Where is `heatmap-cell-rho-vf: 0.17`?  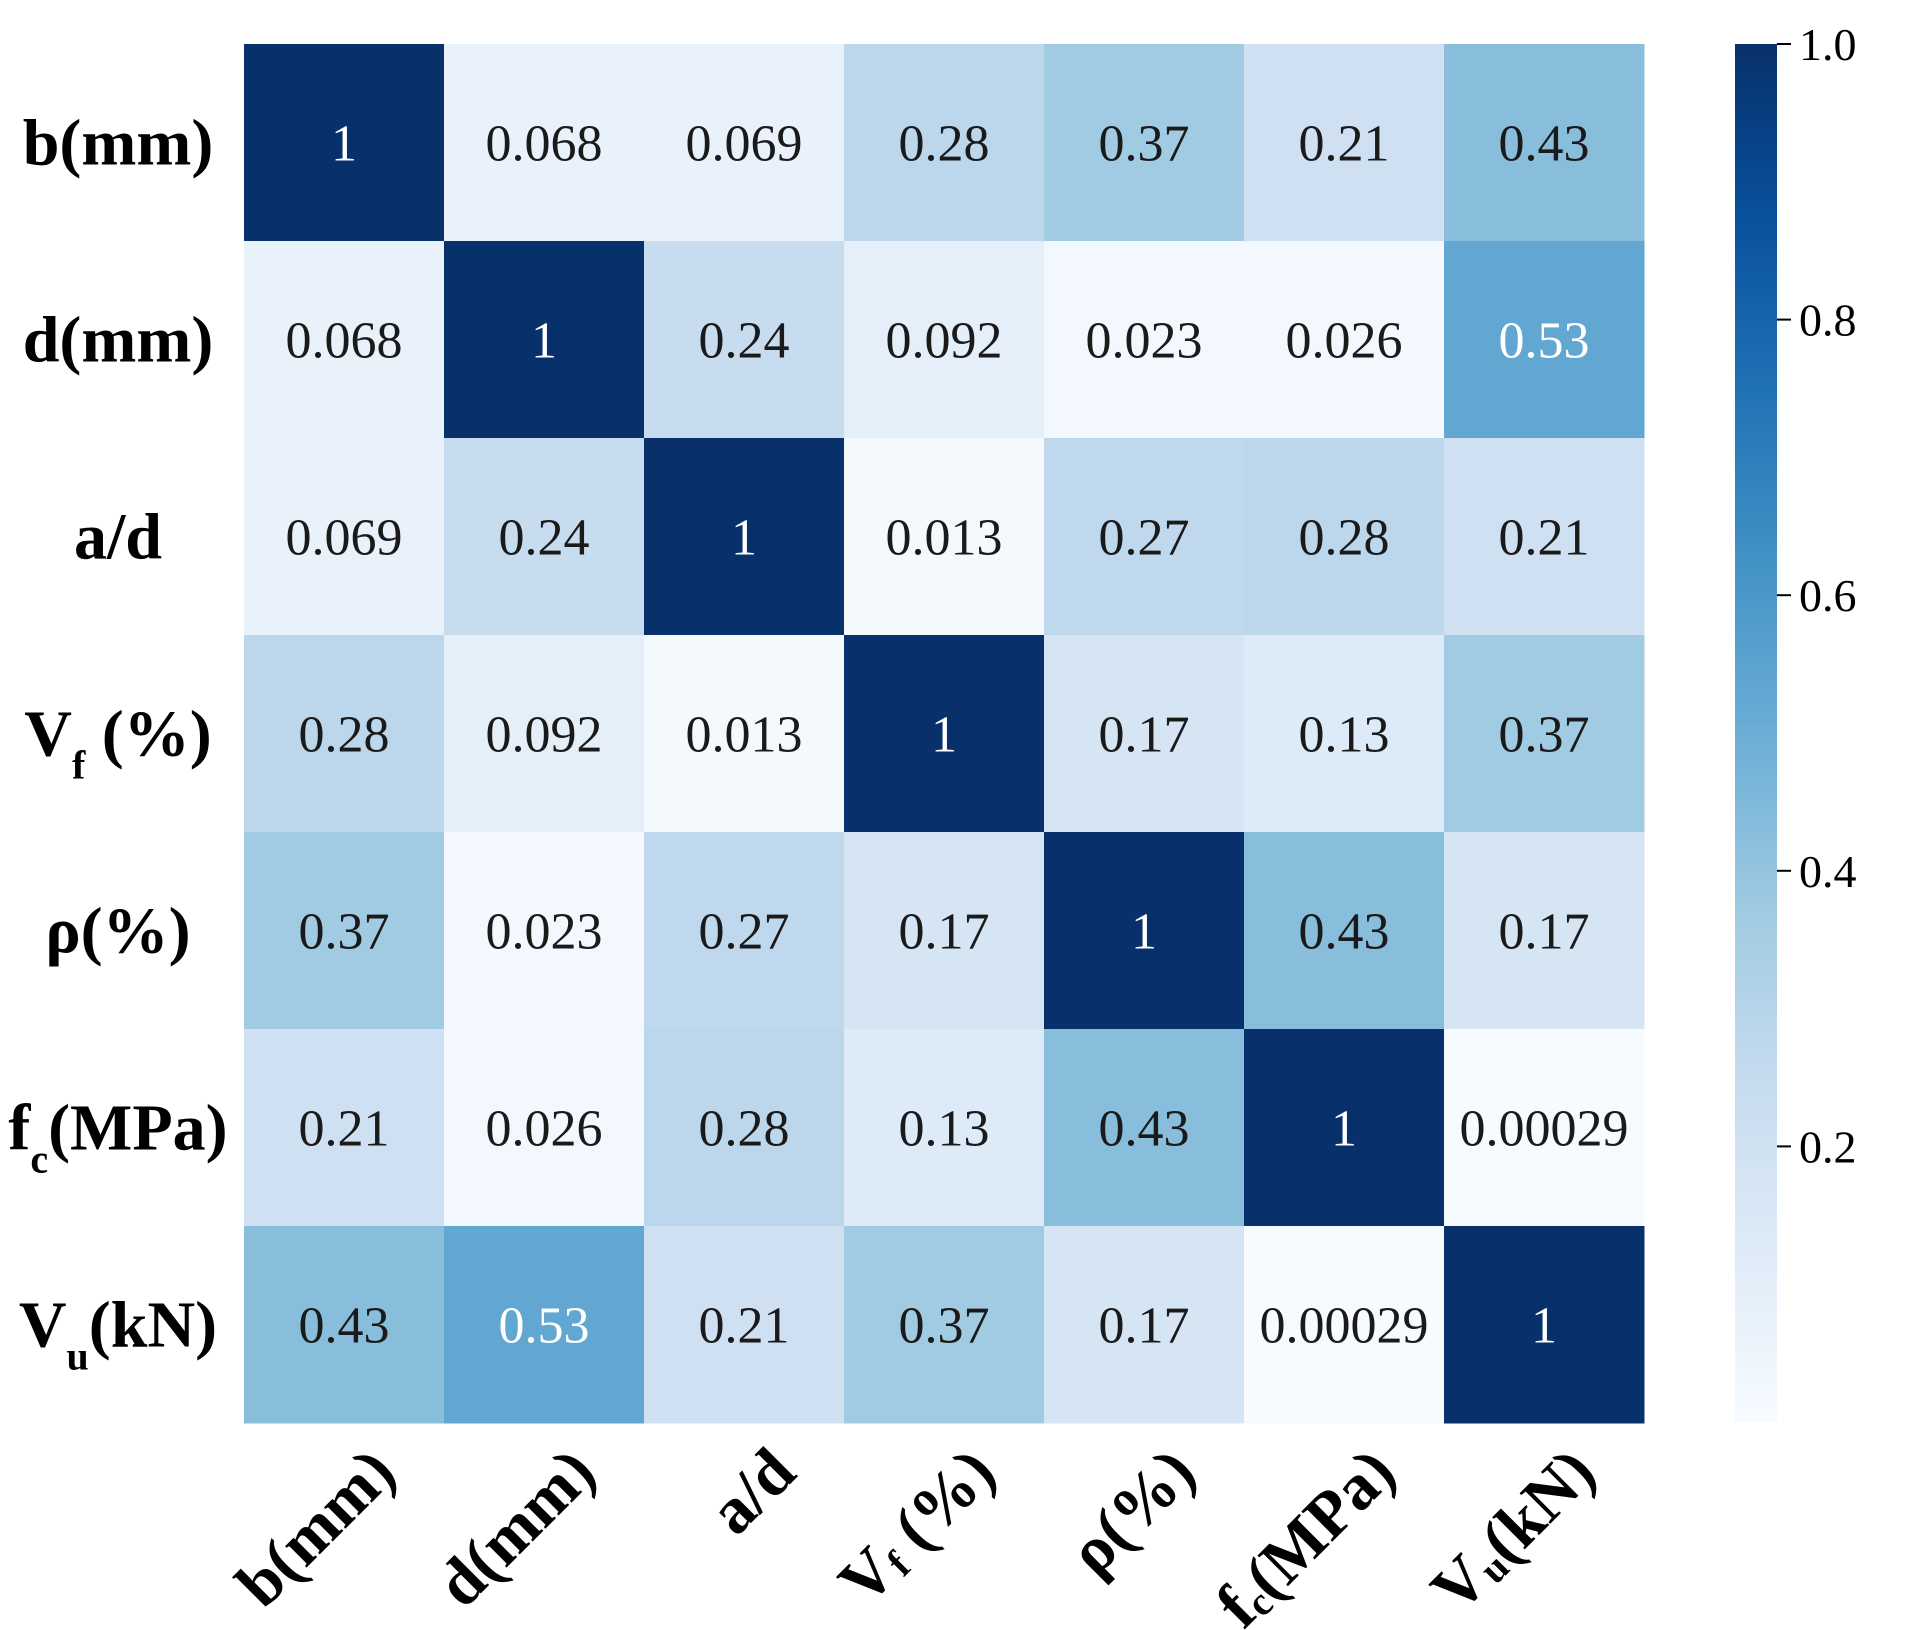
heatmap-cell-rho-vf: 0.17 is located at coordinates (944, 931).